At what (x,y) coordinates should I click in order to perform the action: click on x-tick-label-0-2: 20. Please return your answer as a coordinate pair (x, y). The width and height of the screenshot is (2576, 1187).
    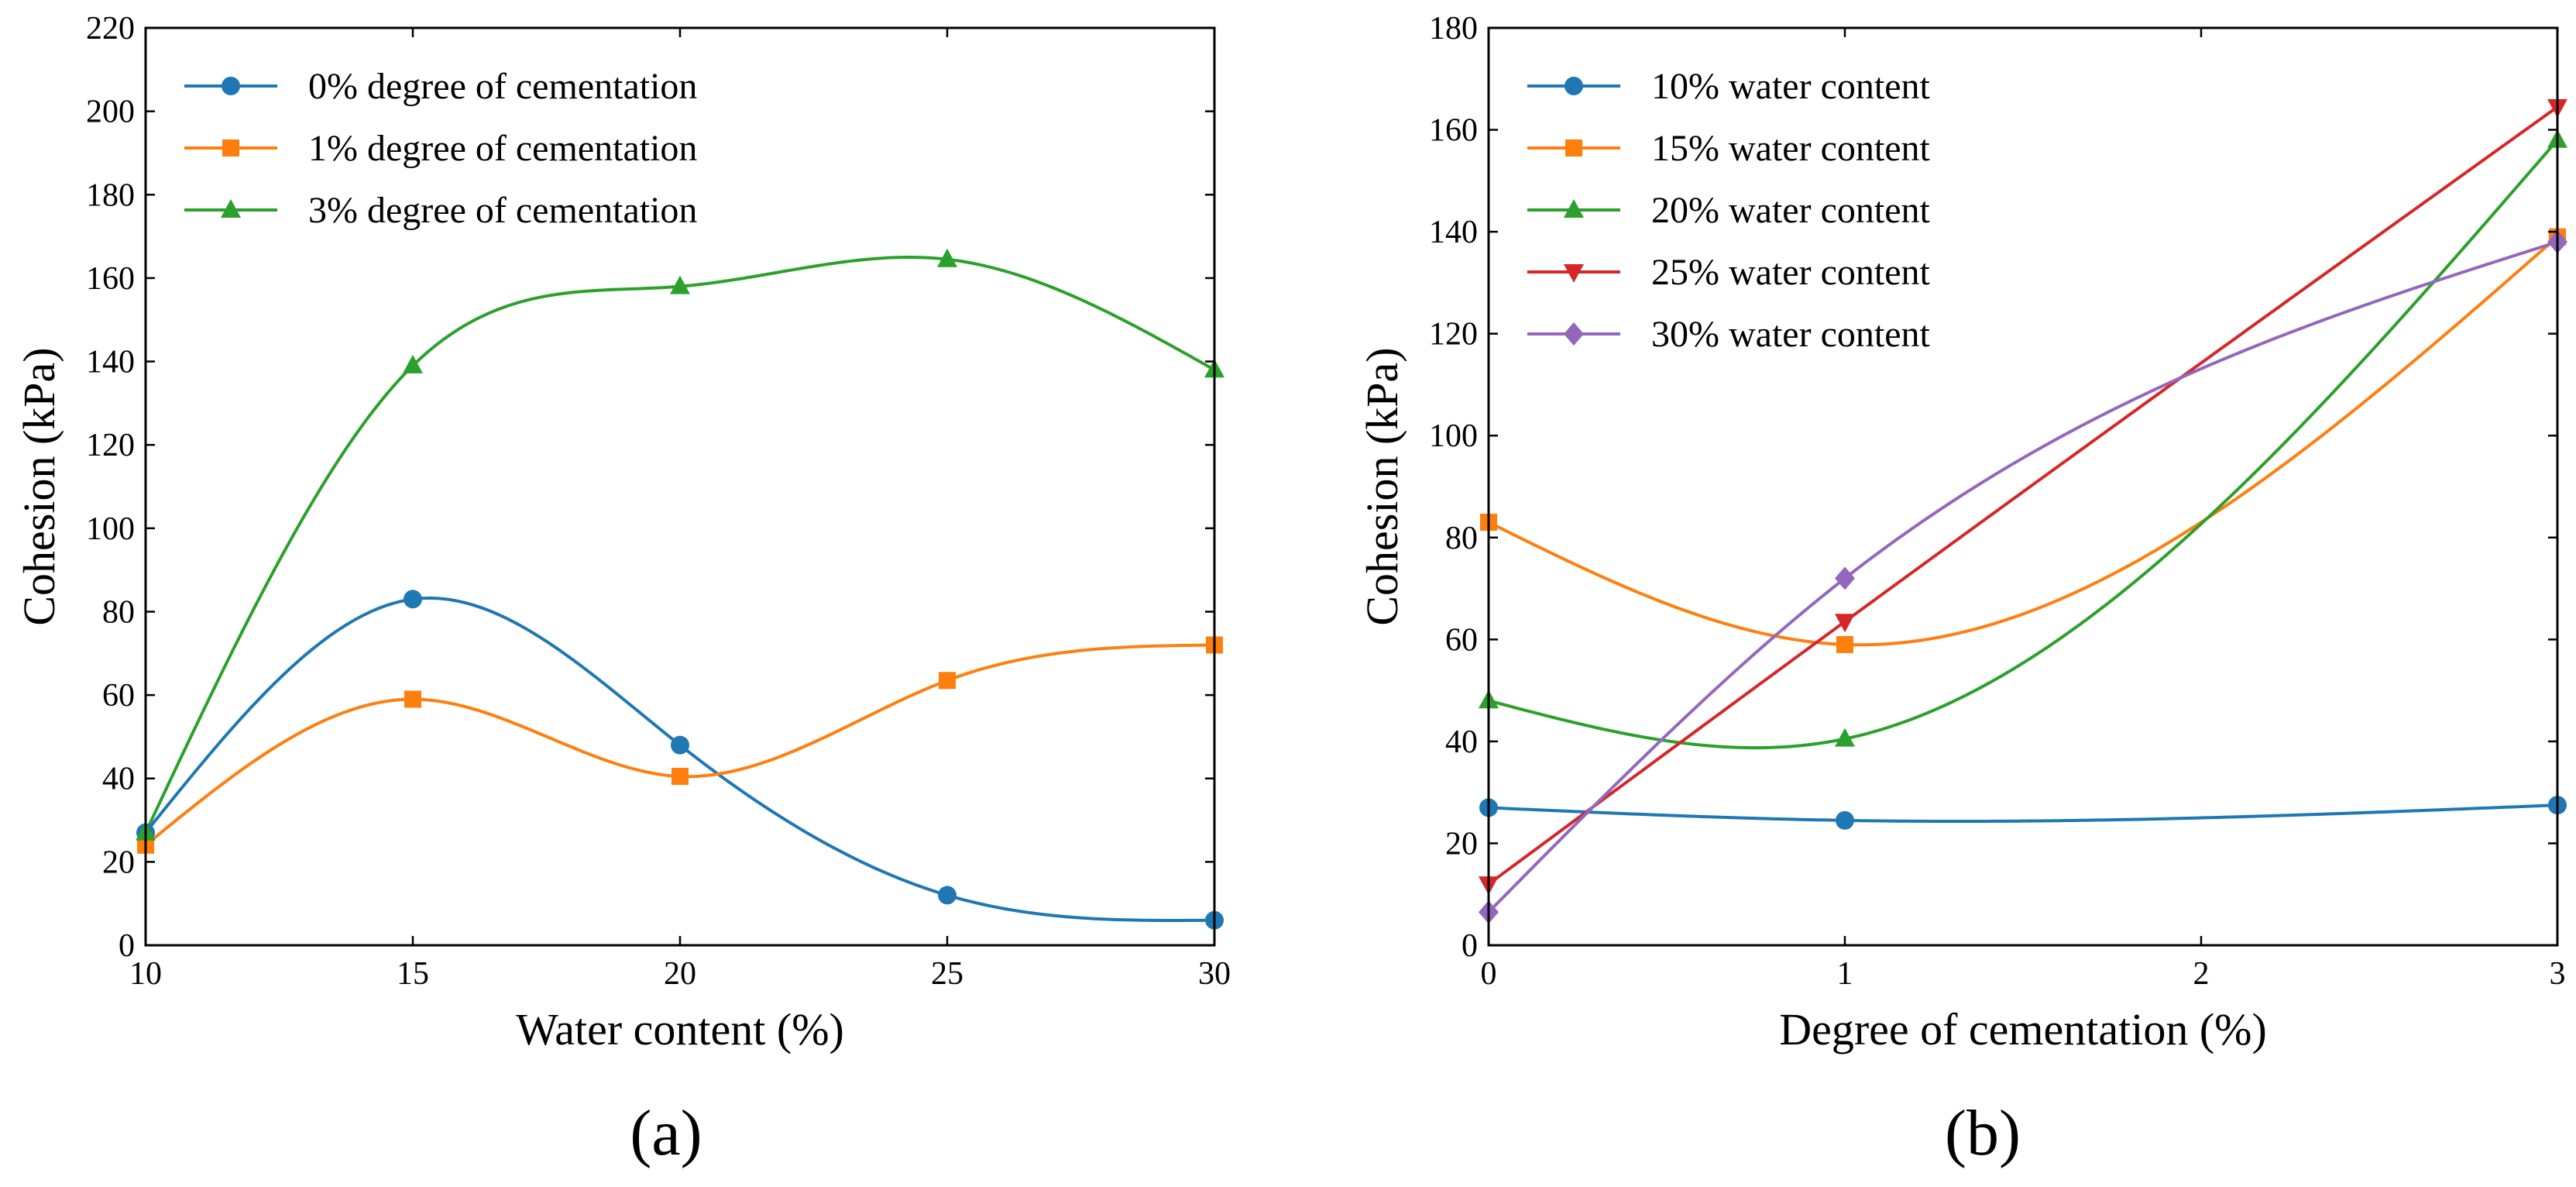
    Looking at the image, I should click on (680, 974).